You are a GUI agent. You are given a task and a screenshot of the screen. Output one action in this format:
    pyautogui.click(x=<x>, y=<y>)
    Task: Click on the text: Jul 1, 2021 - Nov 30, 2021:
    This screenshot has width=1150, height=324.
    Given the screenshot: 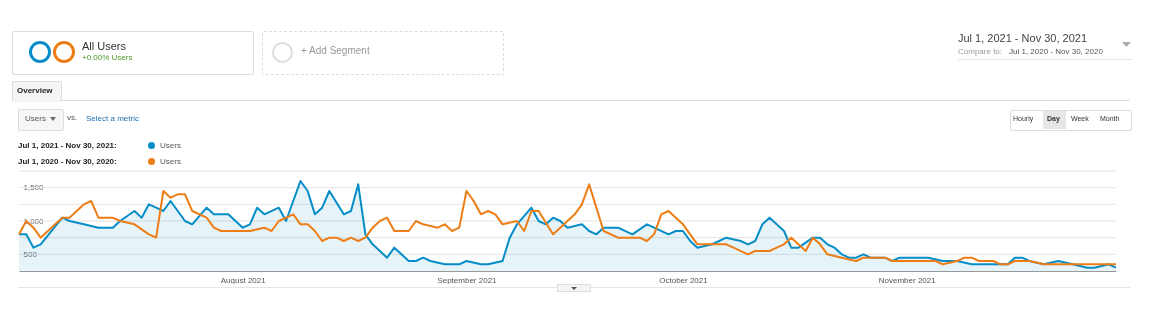 What is the action you would take?
    pyautogui.click(x=67, y=145)
    